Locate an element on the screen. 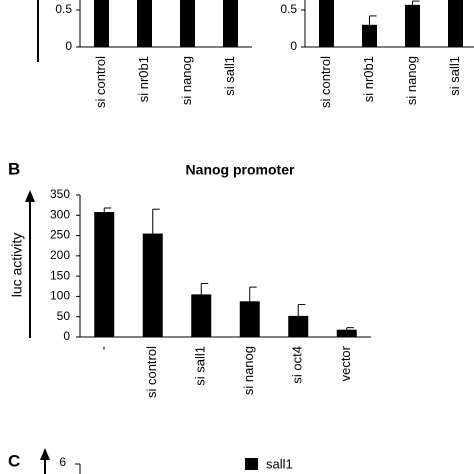  x-tick-label: vector is located at coordinates (345, 363).